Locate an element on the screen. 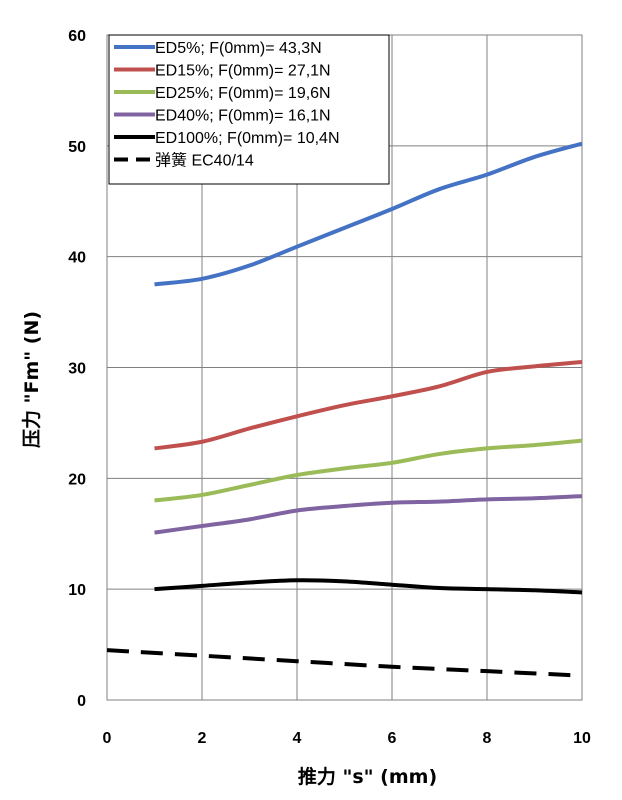 The height and width of the screenshot is (800, 622). y-tick-label: 60 is located at coordinates (77, 36).